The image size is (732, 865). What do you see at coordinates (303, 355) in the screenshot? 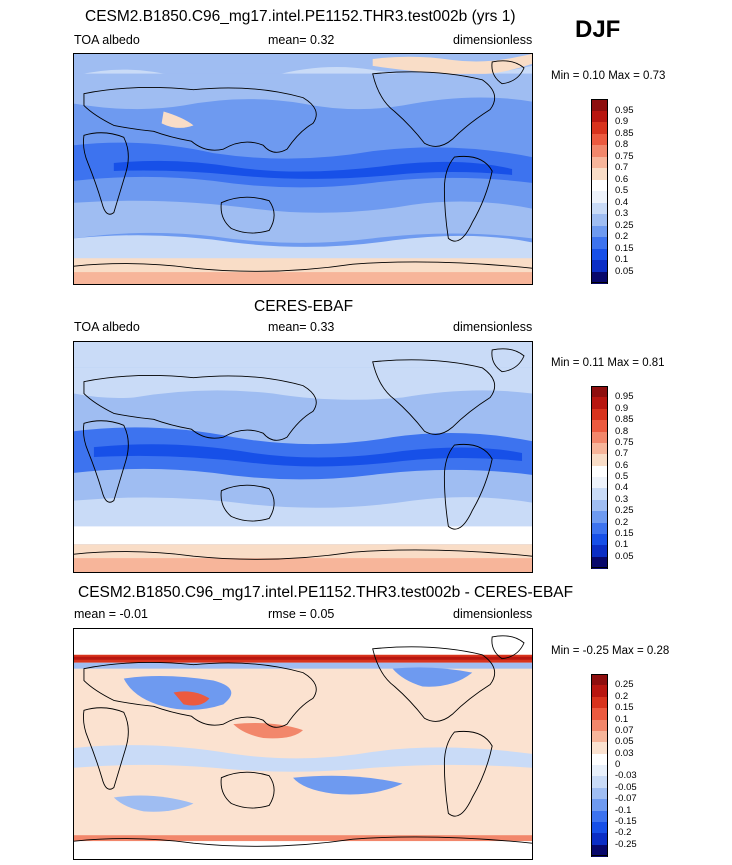
I see `arctic-band` at bounding box center [303, 355].